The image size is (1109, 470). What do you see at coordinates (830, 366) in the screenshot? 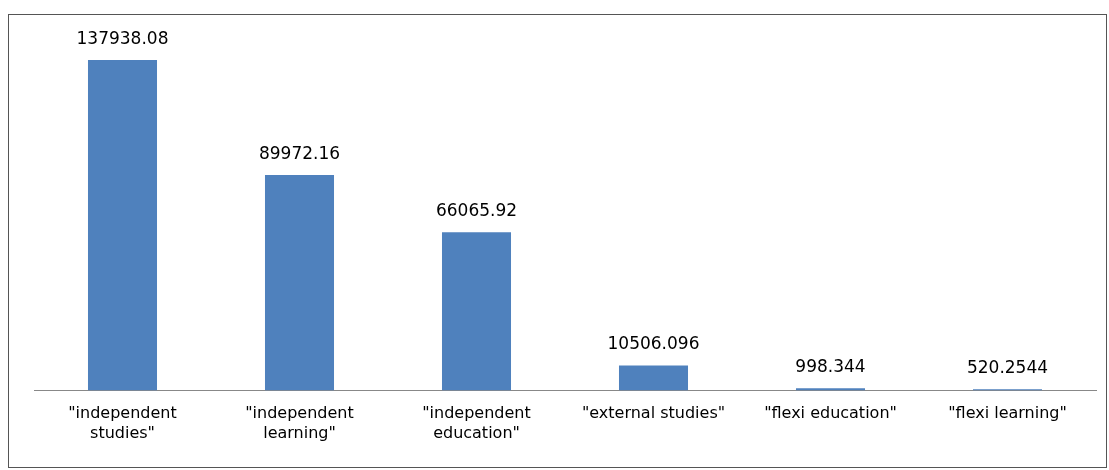
I see `data-label: 998.344` at bounding box center [830, 366].